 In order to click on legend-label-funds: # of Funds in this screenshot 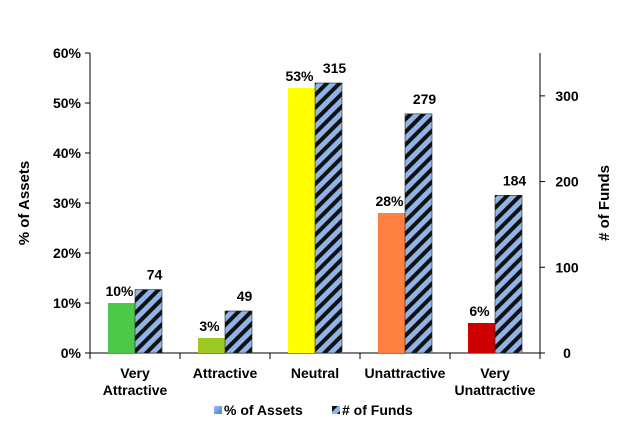, I will do `click(377, 410)`.